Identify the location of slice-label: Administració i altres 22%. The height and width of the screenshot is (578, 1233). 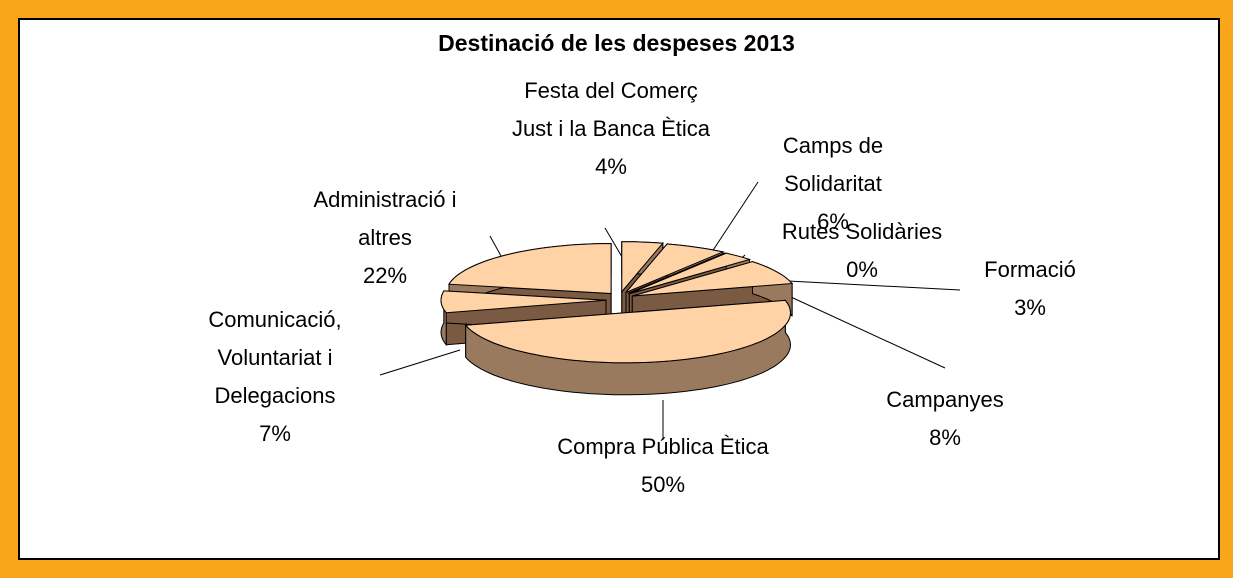
(385, 238).